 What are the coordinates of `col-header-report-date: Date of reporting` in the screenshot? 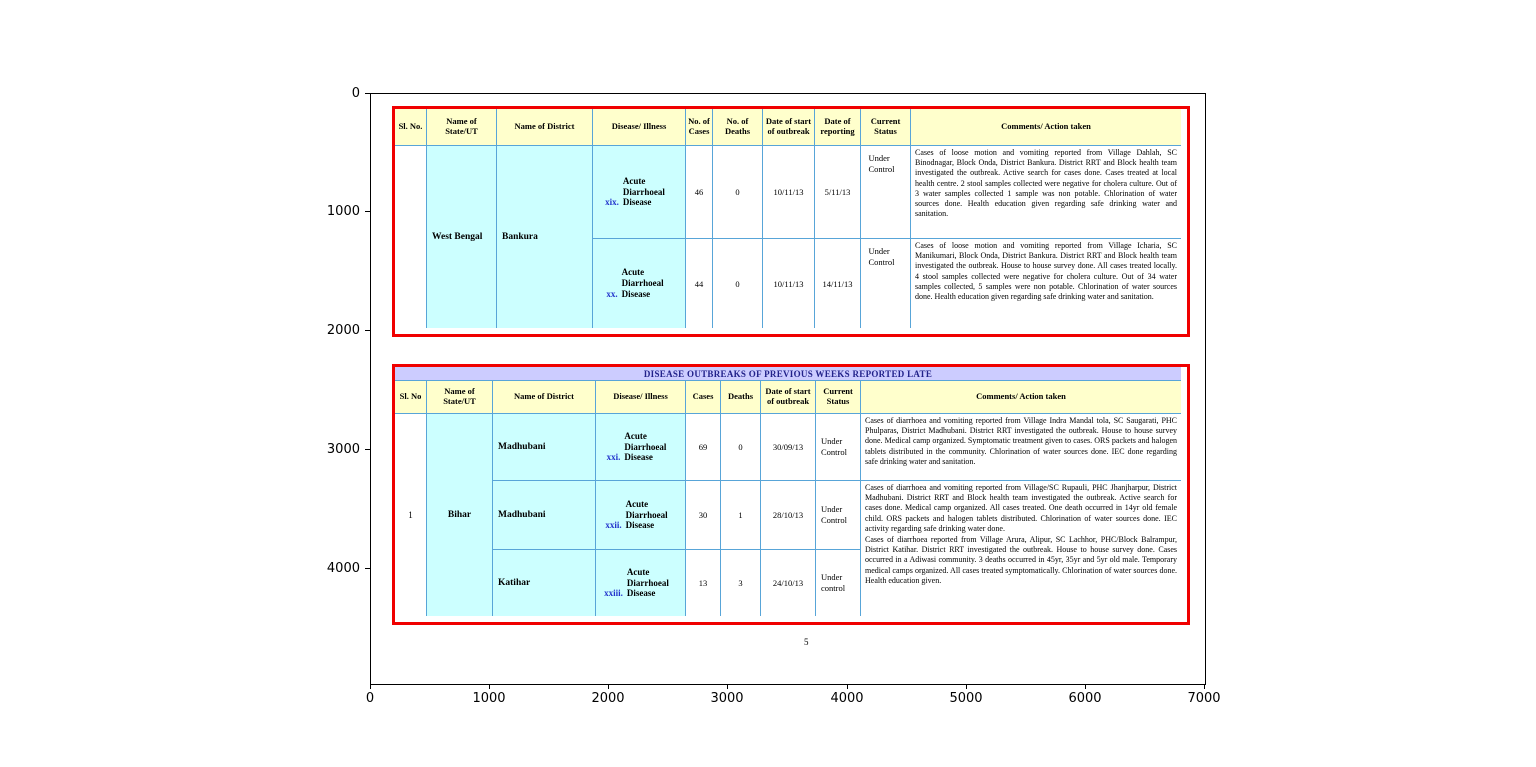 It's located at (838, 127).